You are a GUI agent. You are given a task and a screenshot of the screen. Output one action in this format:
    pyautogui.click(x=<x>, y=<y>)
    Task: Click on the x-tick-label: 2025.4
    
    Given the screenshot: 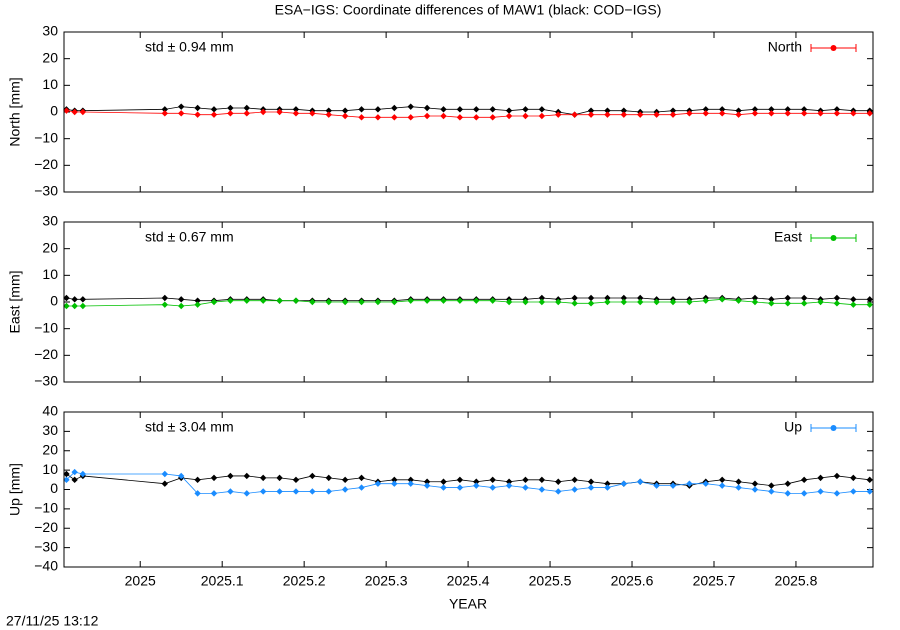 What is the action you would take?
    pyautogui.click(x=468, y=581)
    